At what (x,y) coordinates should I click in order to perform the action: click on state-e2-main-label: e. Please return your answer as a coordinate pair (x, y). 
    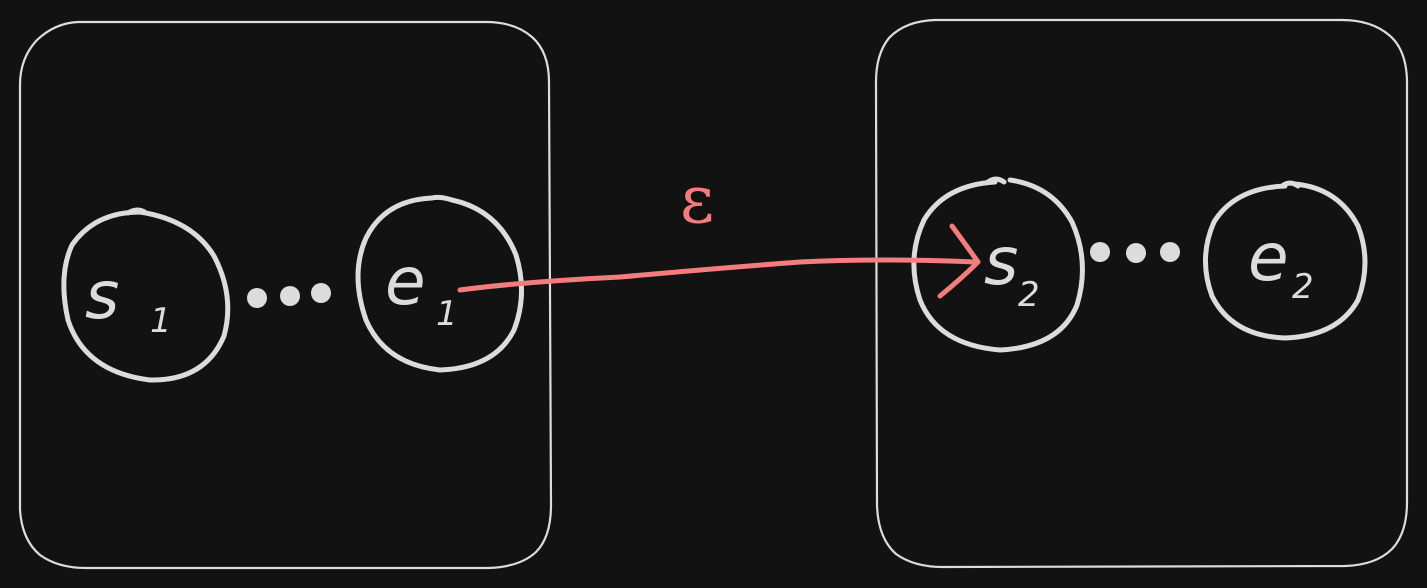
    Looking at the image, I should click on (1268, 257).